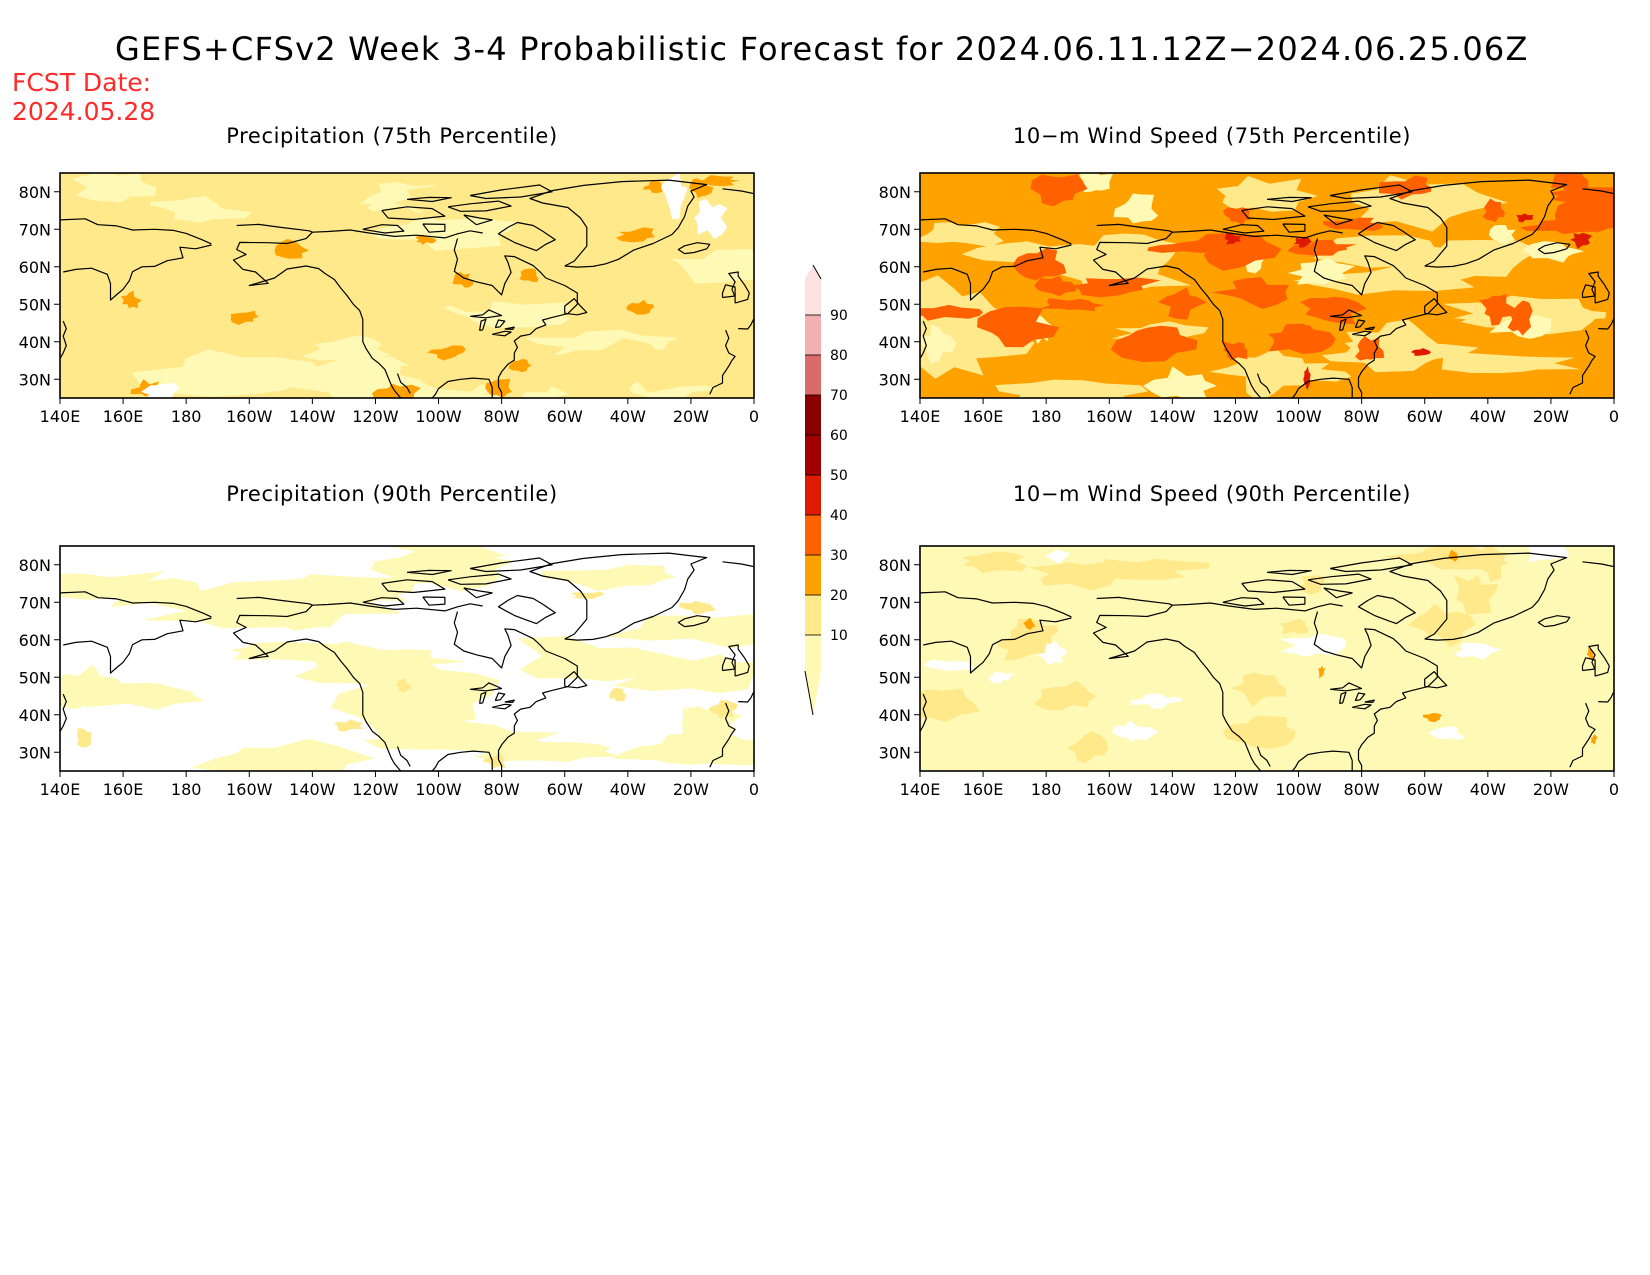 The width and height of the screenshot is (1650, 1275). I want to click on lat-tick-label: 70N, so click(895, 229).